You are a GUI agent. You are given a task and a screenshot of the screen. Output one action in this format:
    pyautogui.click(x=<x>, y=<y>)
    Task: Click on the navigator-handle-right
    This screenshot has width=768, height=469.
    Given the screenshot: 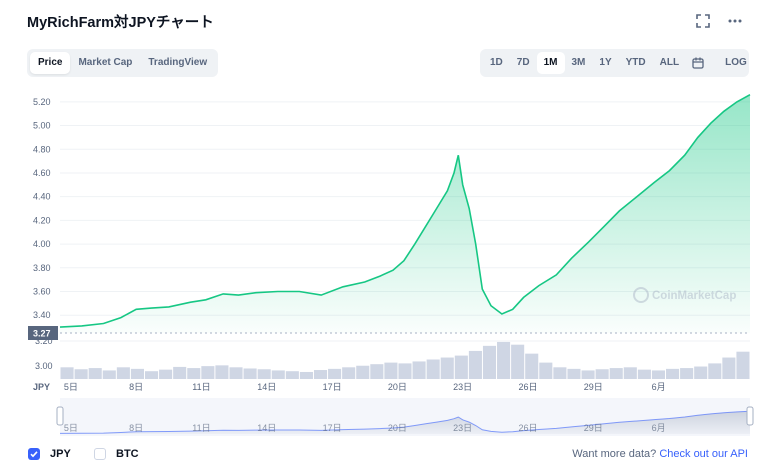 What is the action you would take?
    pyautogui.click(x=750, y=416)
    